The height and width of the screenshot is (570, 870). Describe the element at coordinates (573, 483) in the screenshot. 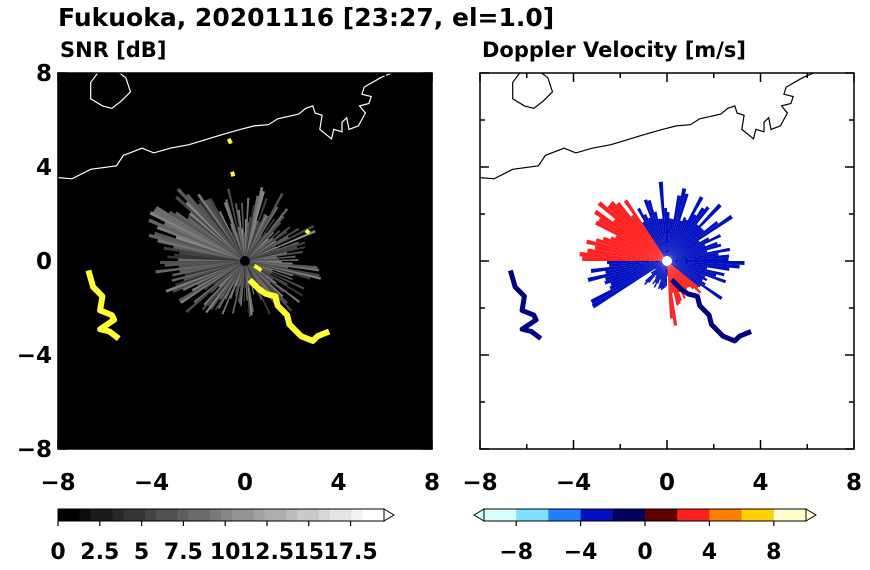

I see `x-tick-label: −4` at that location.